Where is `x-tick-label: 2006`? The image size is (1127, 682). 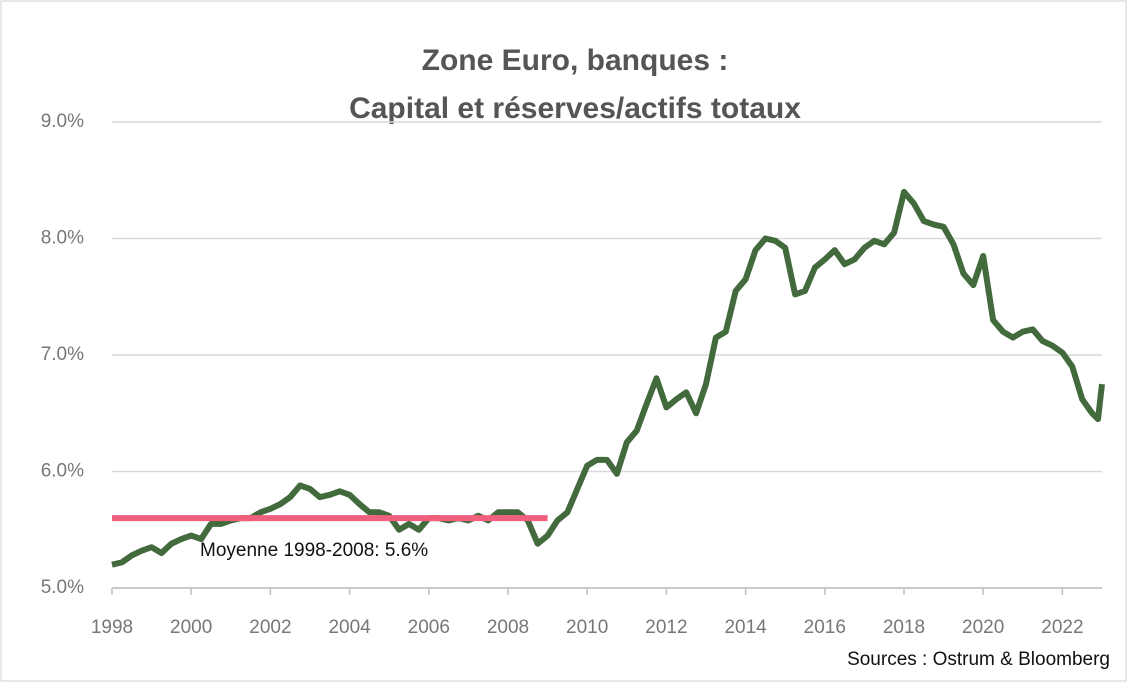 x-tick-label: 2006 is located at coordinates (429, 627).